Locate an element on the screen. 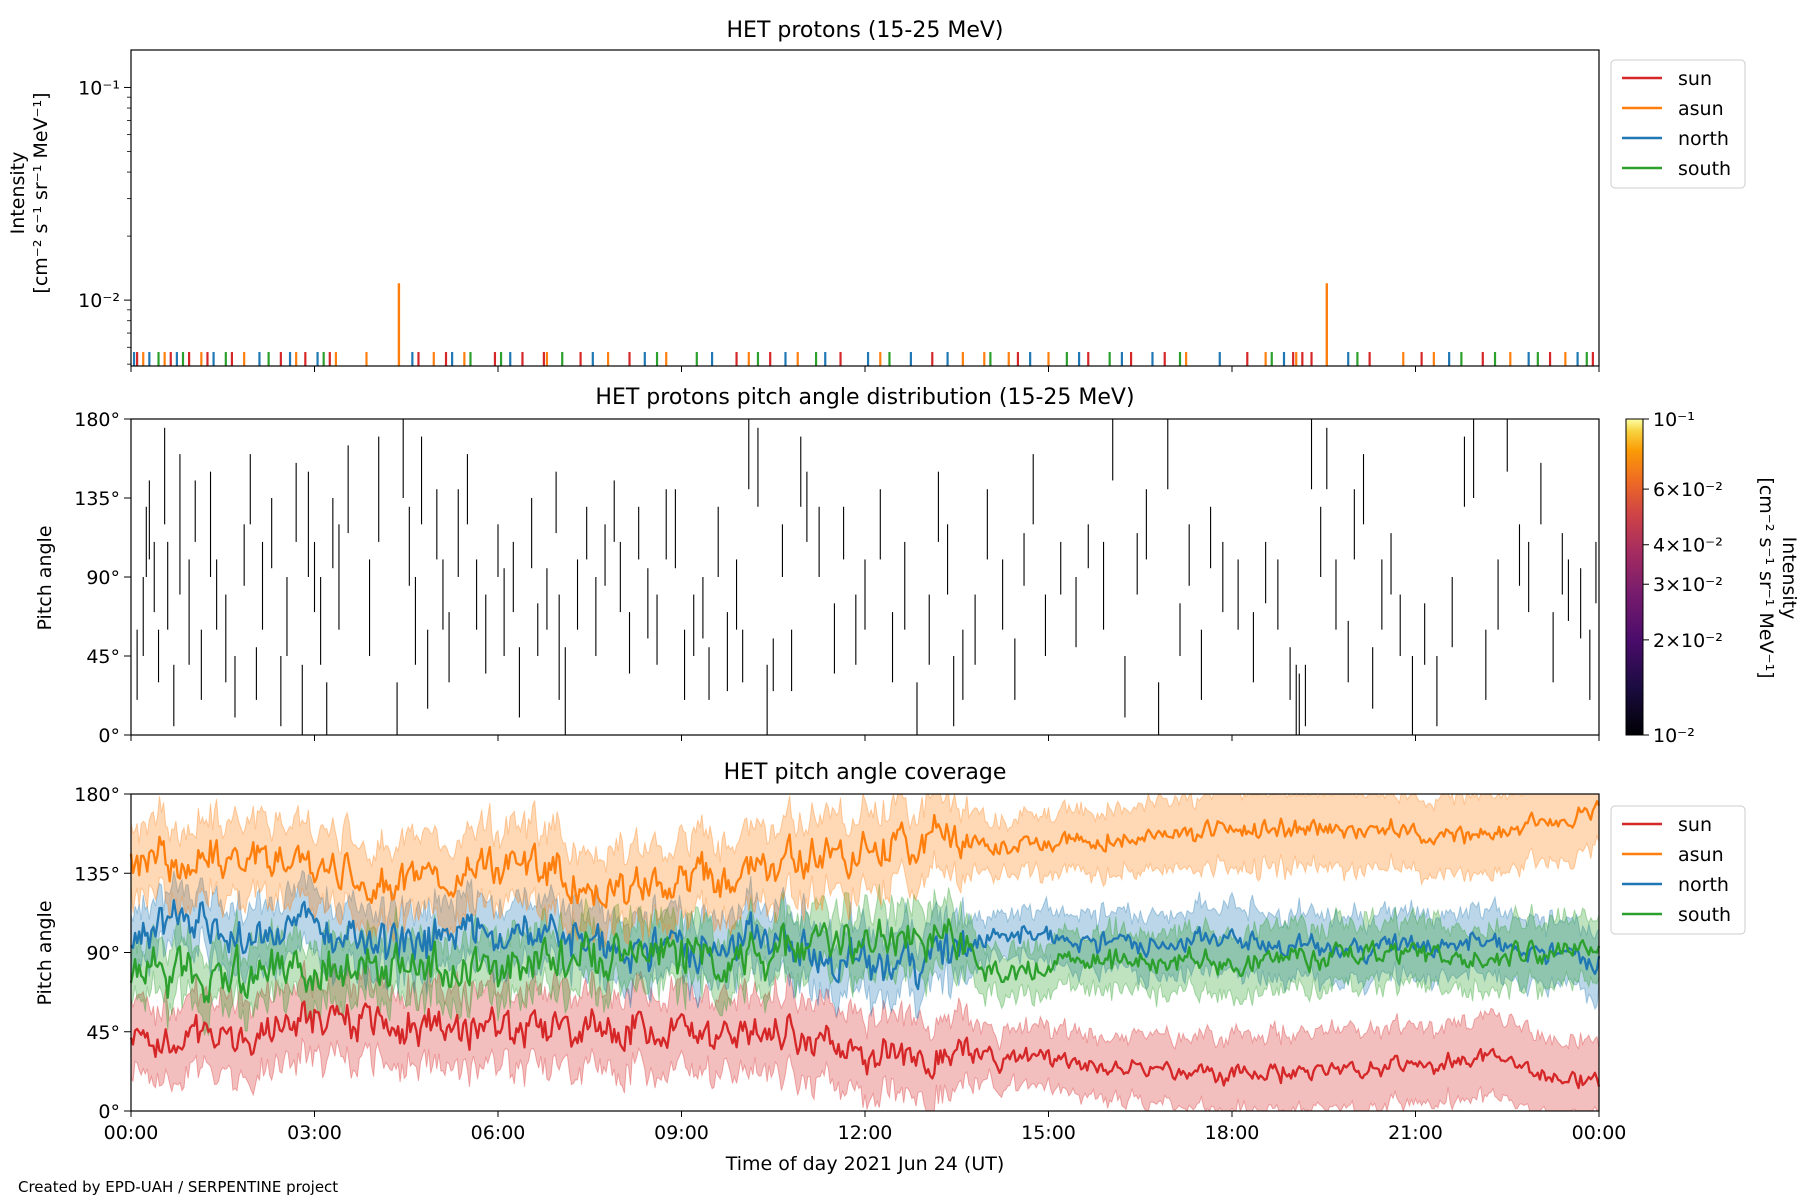  colorbar-tick-label: 3×10⁻² is located at coordinates (1688, 585).